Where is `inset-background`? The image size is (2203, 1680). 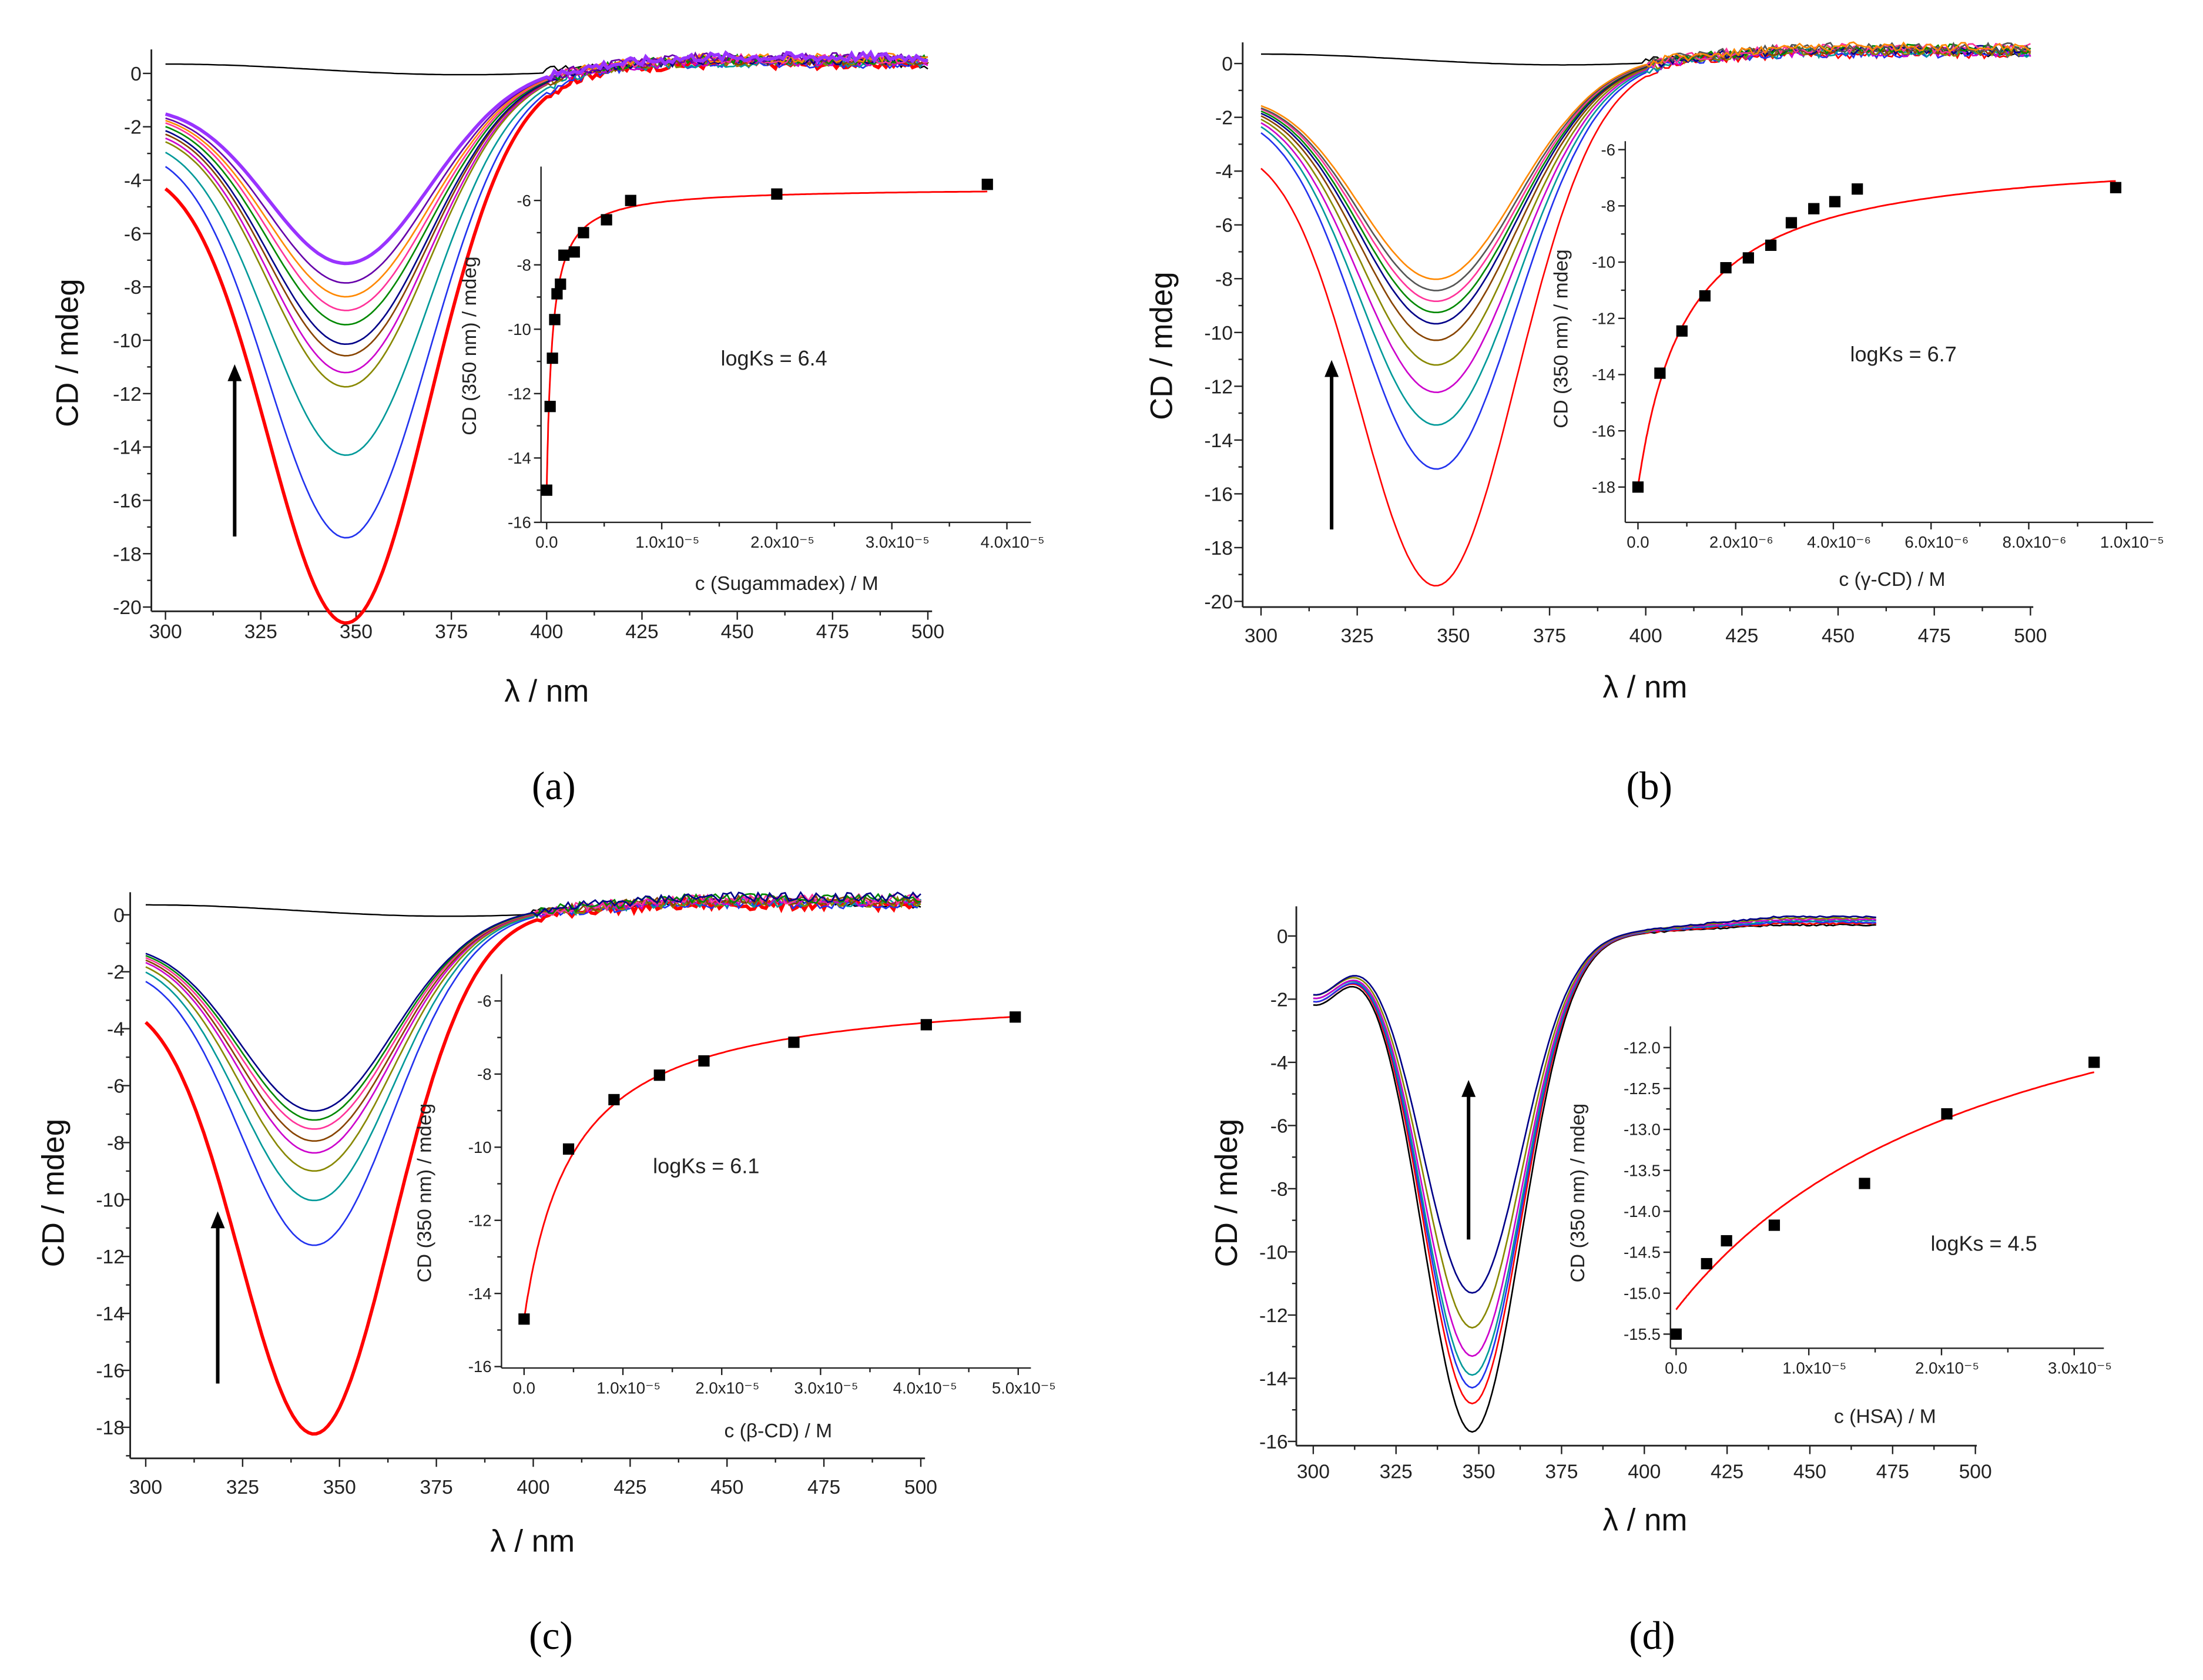
inset-background is located at coordinates (766, 1171).